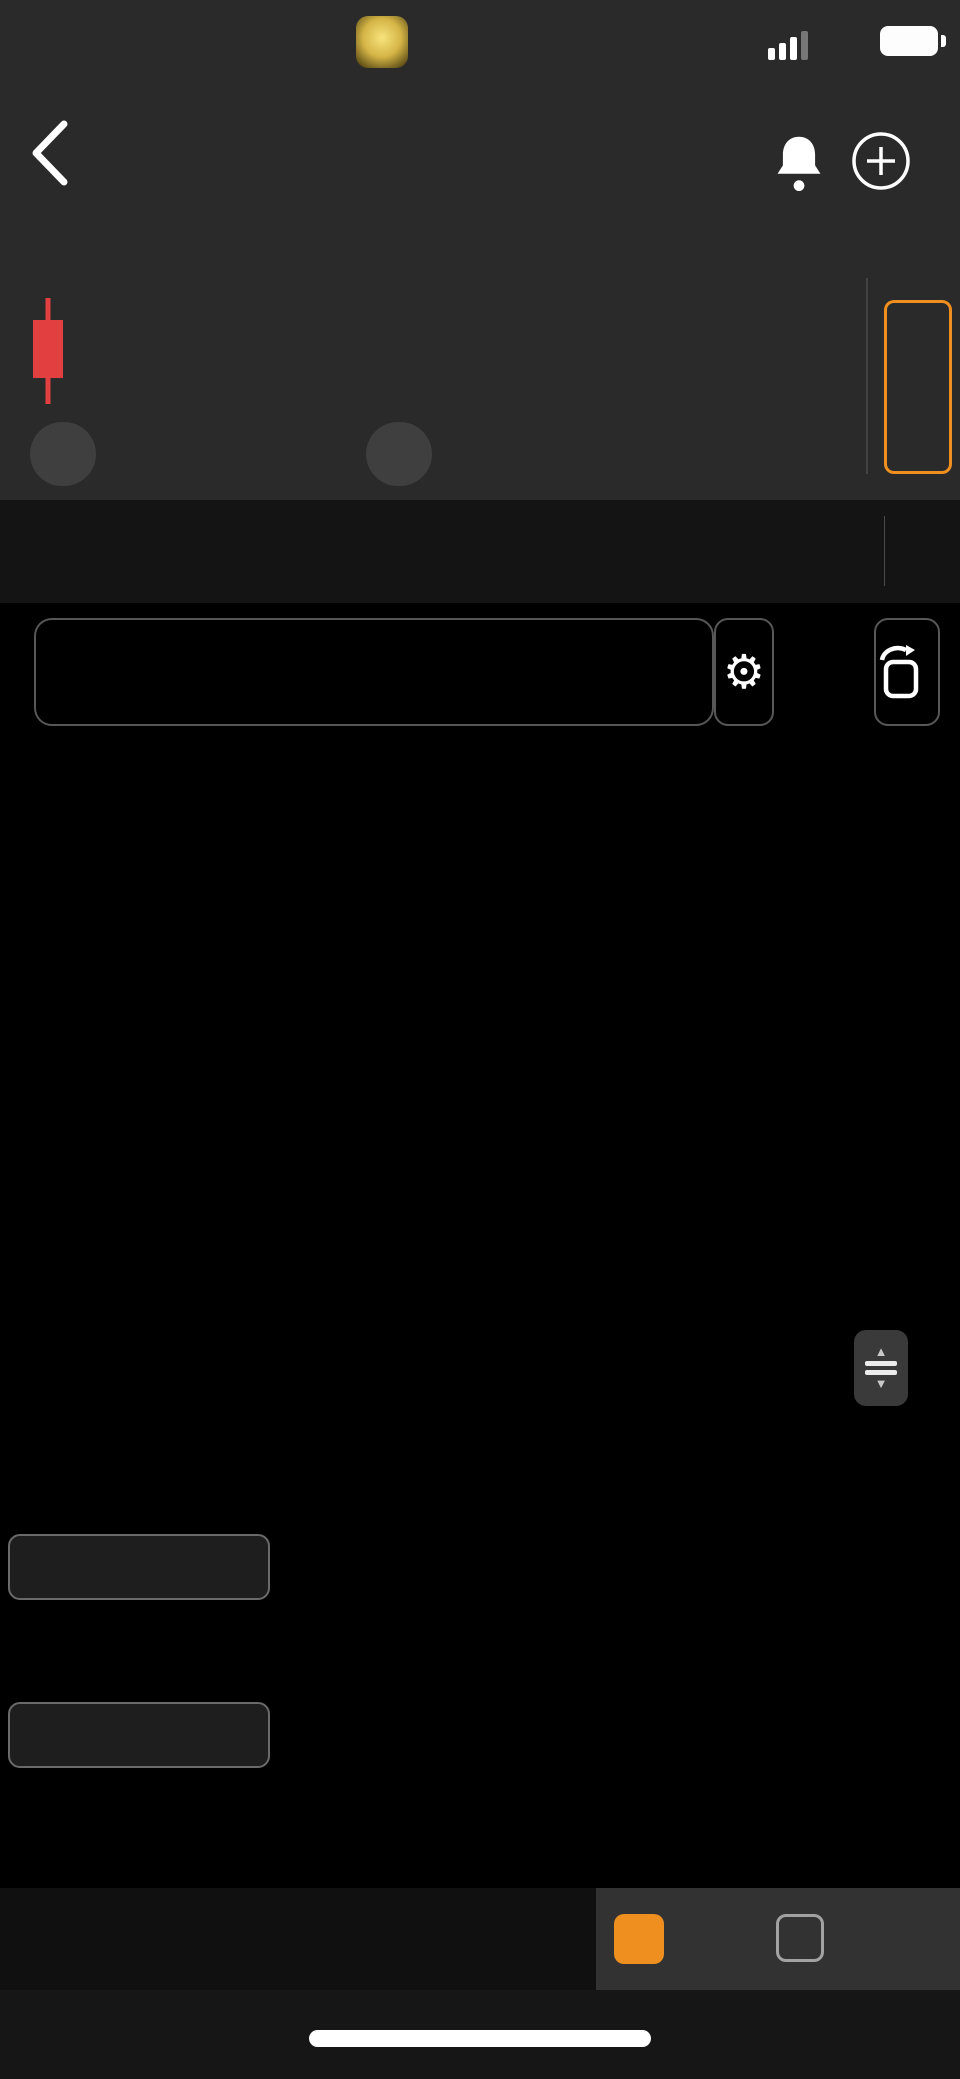  Describe the element at coordinates (918, 387) in the screenshot. I see `order-button` at that location.